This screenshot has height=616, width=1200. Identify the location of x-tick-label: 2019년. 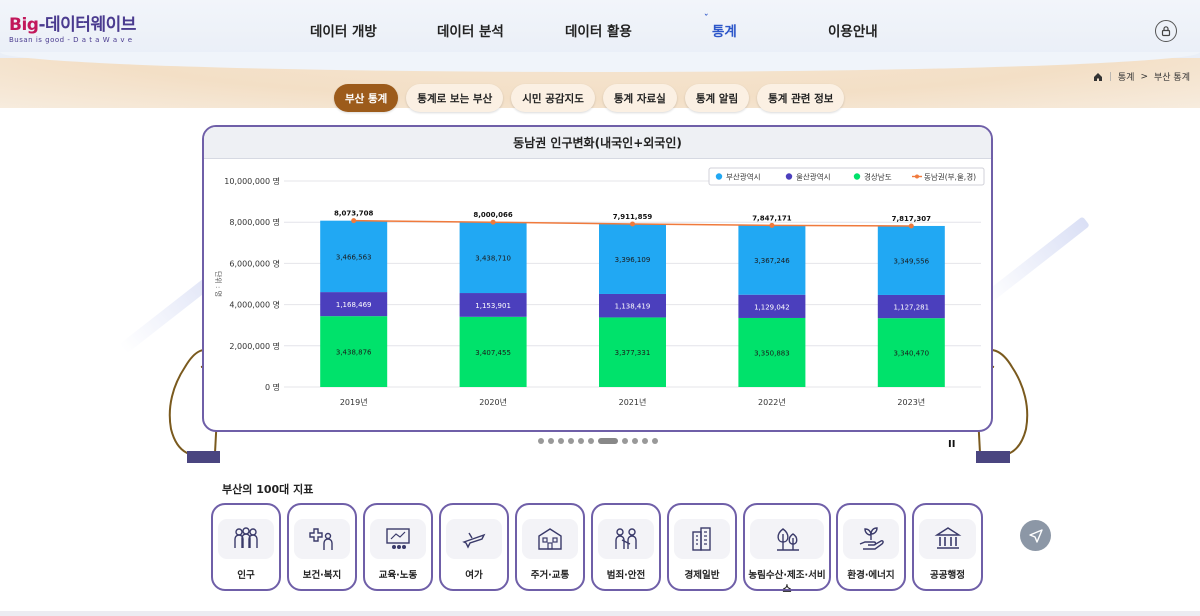
(354, 402).